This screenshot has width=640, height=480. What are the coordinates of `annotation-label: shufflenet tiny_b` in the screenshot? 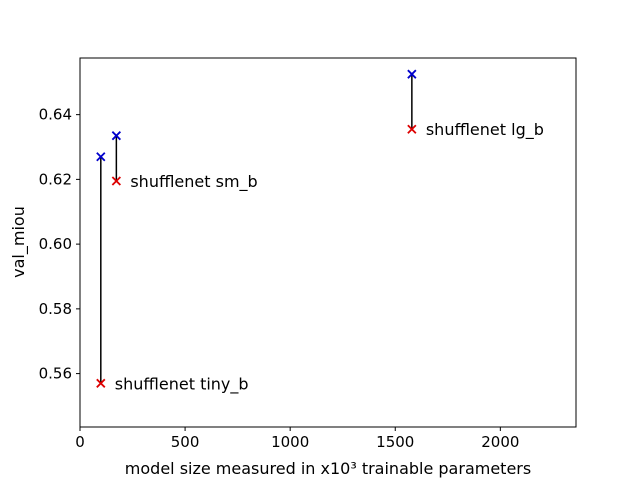 It's located at (182, 384).